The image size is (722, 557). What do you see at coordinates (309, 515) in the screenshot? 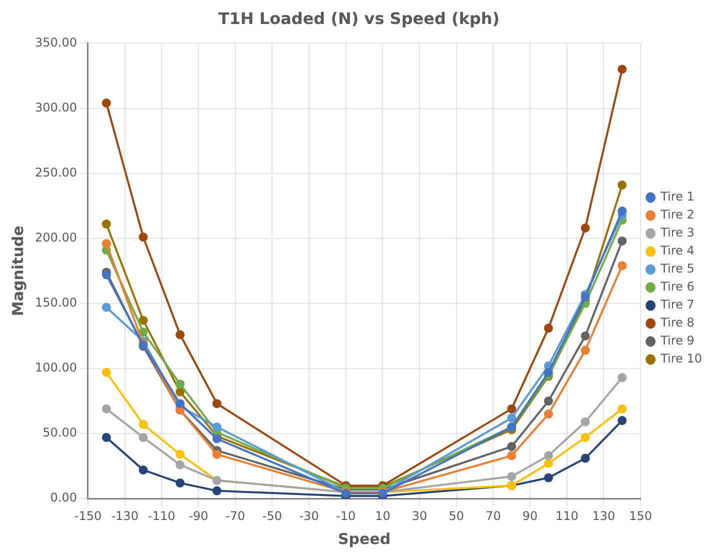
I see `x-tick-label: -30` at bounding box center [309, 515].